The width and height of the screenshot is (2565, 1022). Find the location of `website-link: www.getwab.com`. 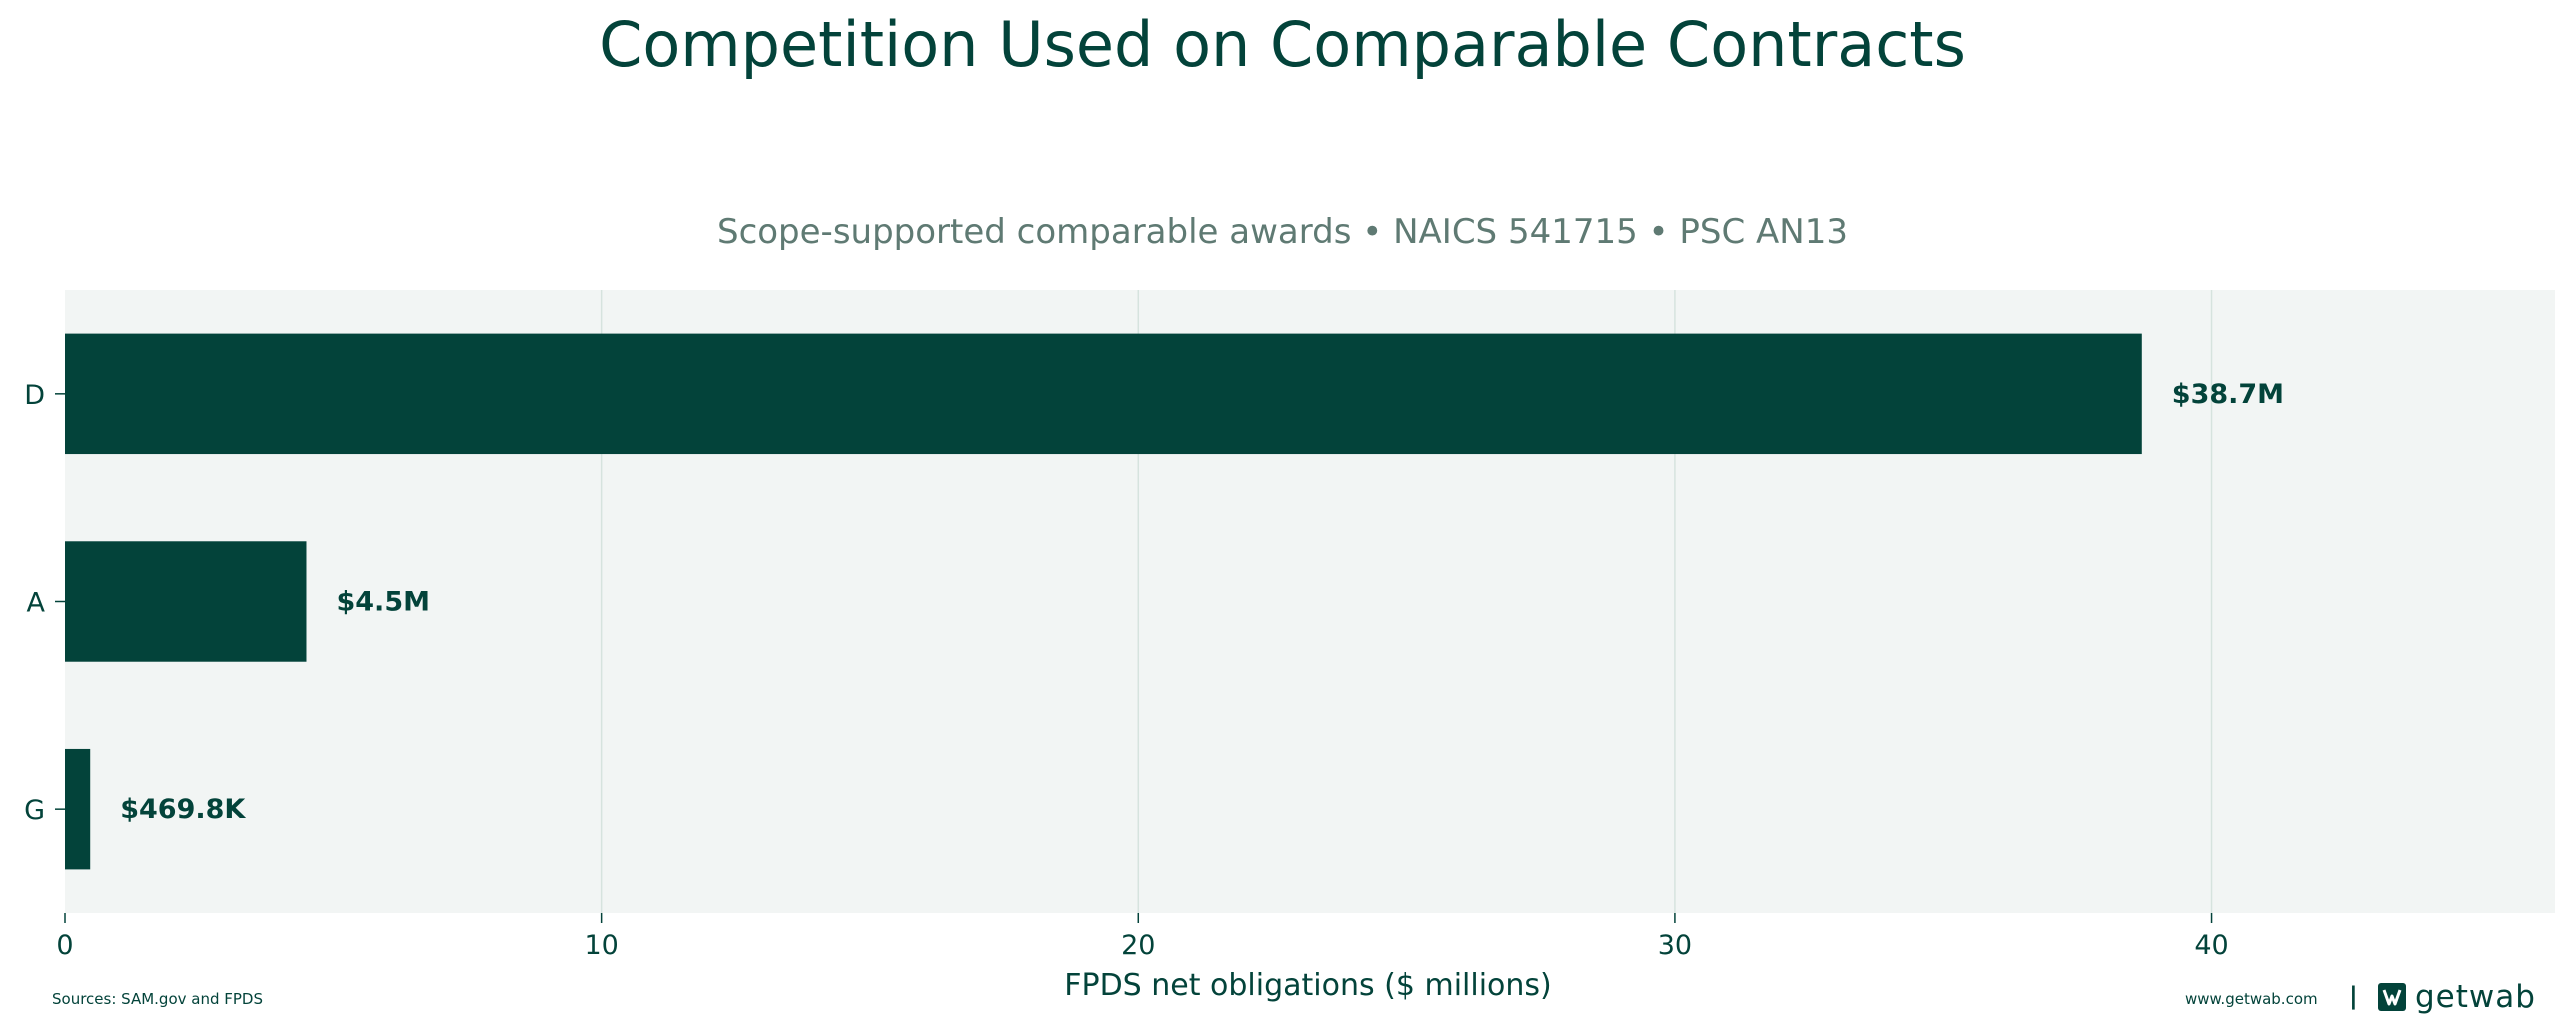

website-link: www.getwab.com is located at coordinates (2251, 999).